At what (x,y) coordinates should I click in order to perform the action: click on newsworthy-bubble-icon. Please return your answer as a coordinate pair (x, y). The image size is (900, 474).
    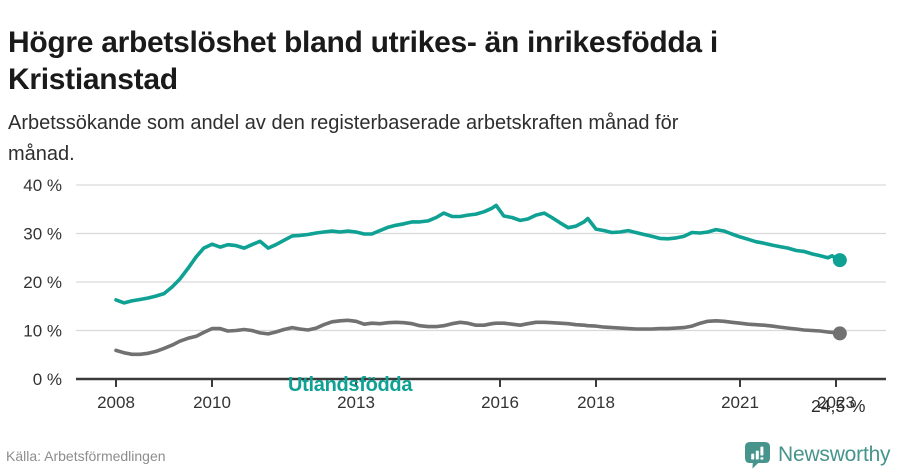
    Looking at the image, I should click on (757, 455).